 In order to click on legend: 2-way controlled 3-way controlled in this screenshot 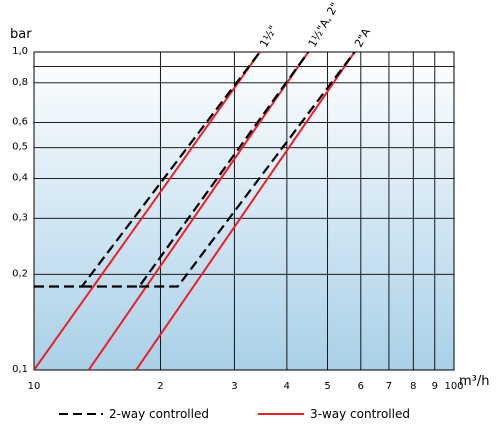, I will do `click(234, 414)`.